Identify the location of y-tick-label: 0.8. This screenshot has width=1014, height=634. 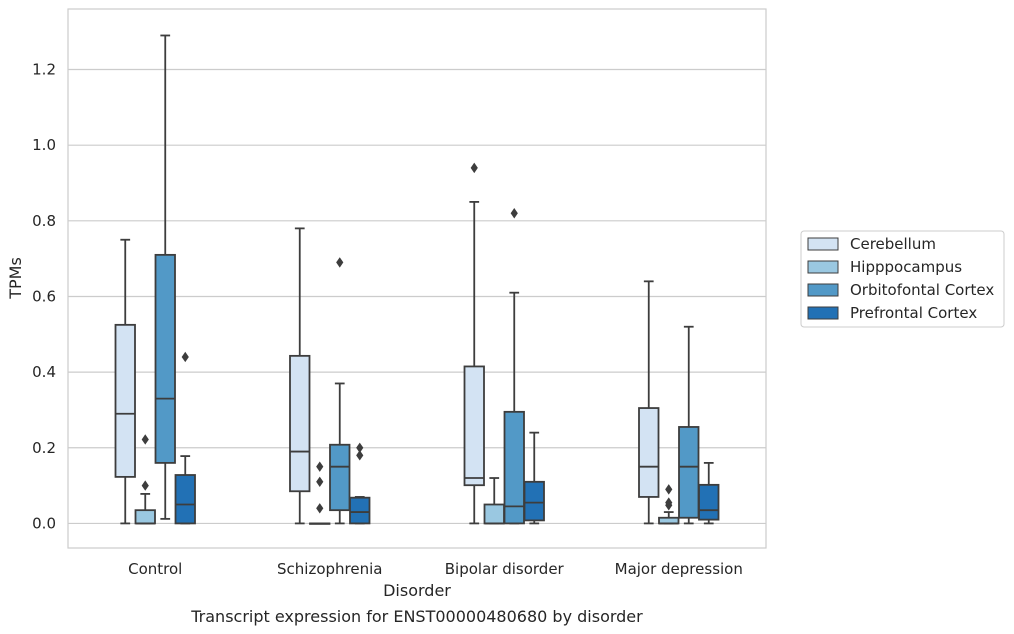
(44, 221).